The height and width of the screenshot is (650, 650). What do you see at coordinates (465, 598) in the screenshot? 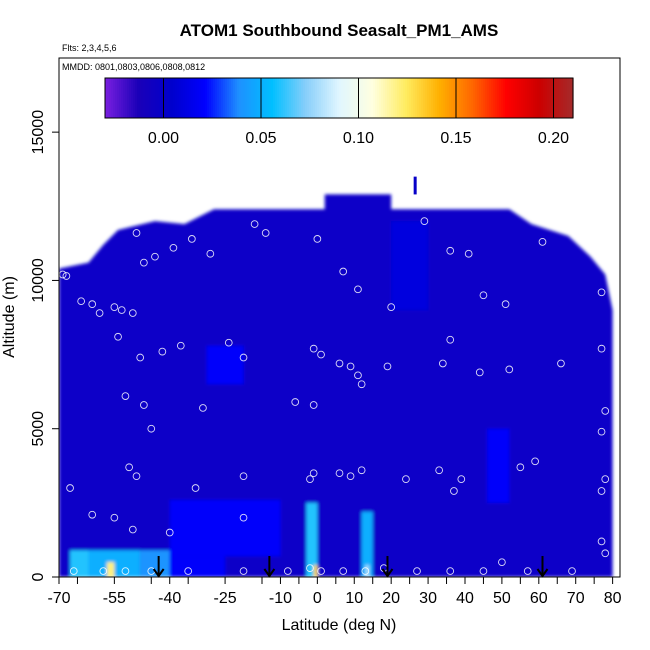
I see `x-tick-label: 40` at bounding box center [465, 598].